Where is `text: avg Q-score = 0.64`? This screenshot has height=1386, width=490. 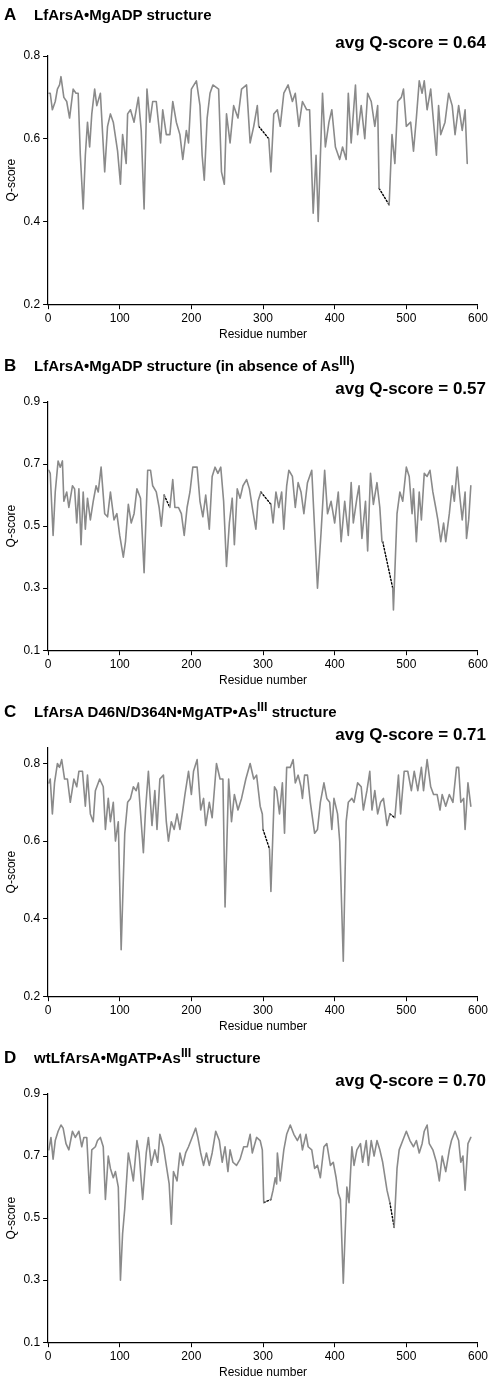 text: avg Q-score = 0.64 is located at coordinates (411, 43).